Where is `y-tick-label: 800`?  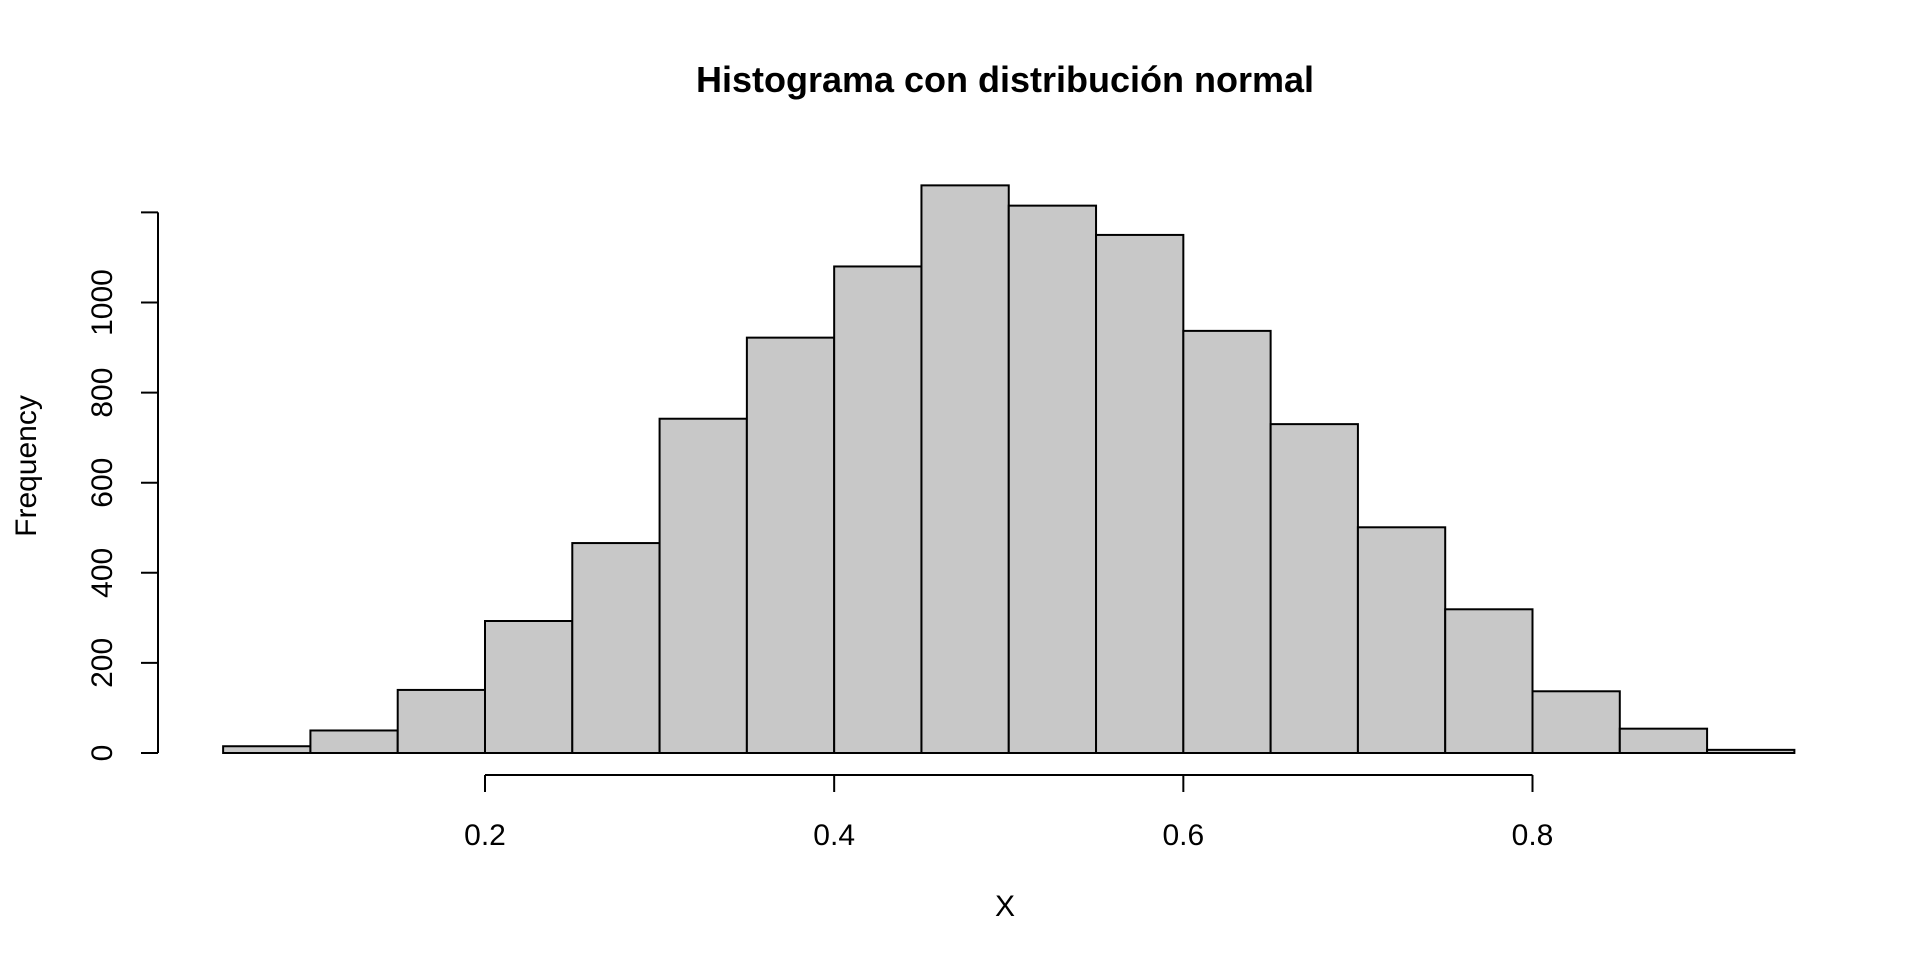
y-tick-label: 800 is located at coordinates (102, 393).